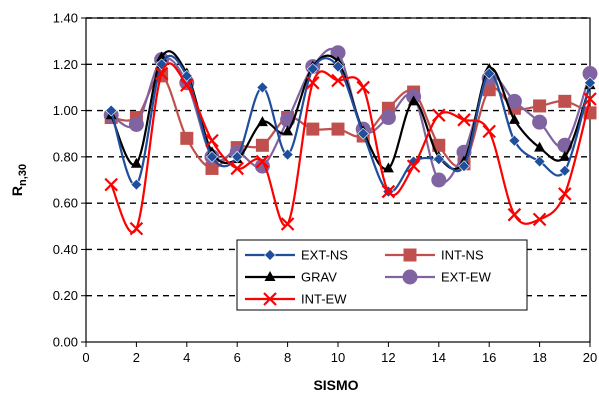 This screenshot has height=401, width=599. What do you see at coordinates (17, 191) in the screenshot?
I see `y-axis-title-main: R` at bounding box center [17, 191].